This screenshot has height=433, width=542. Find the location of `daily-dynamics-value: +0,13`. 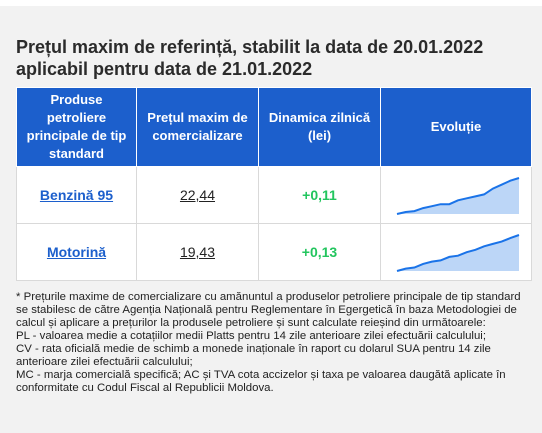

daily-dynamics-value: +0,13 is located at coordinates (319, 252).